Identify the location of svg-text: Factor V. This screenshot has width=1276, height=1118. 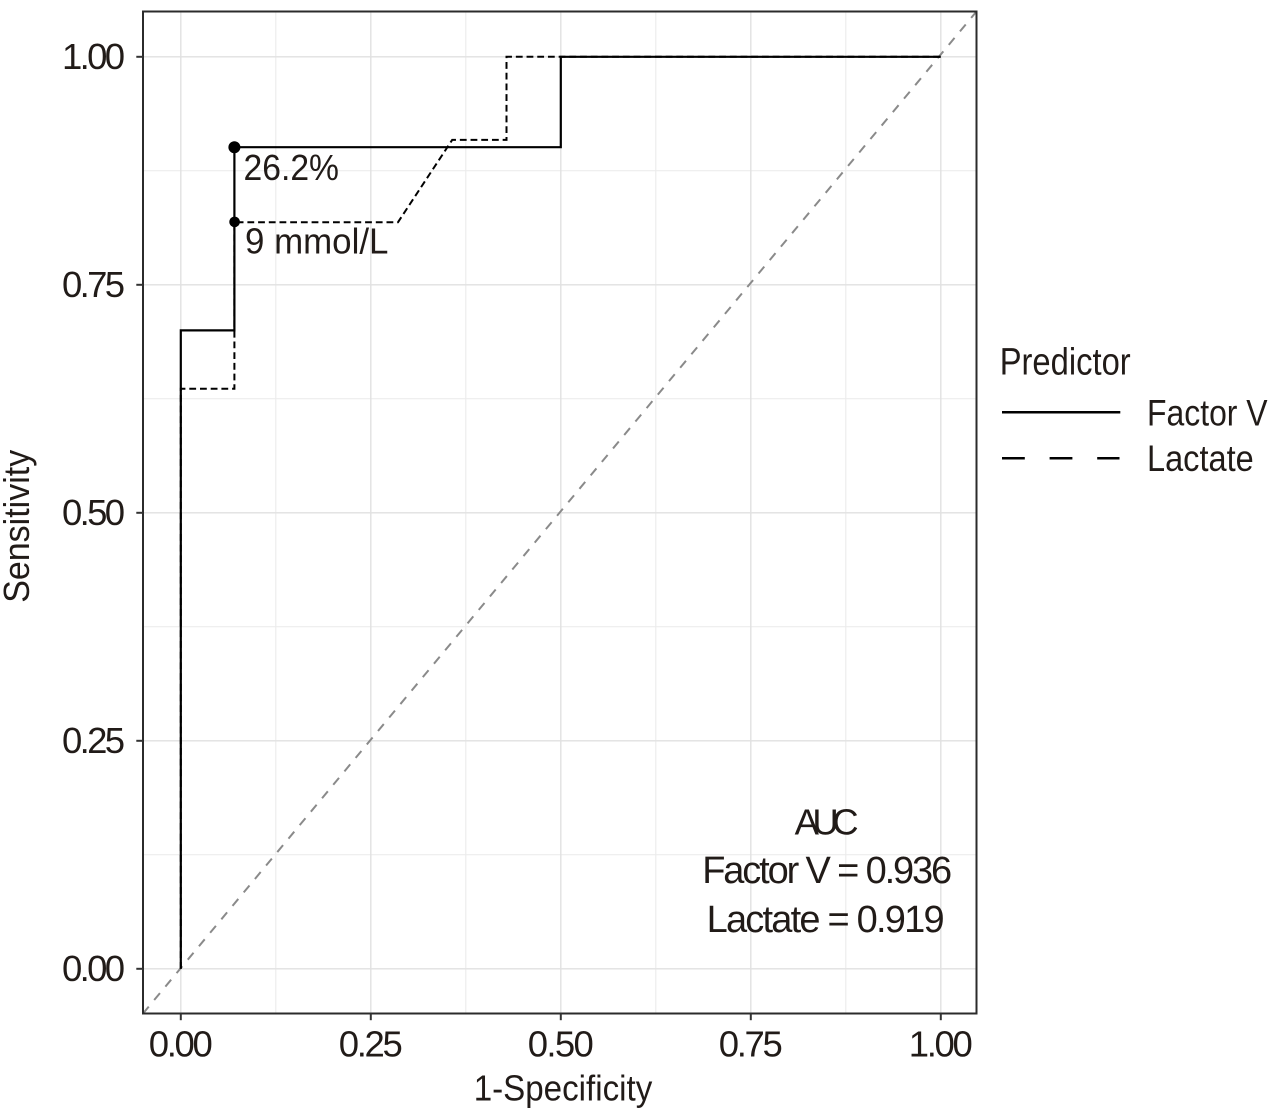
(1207, 413).